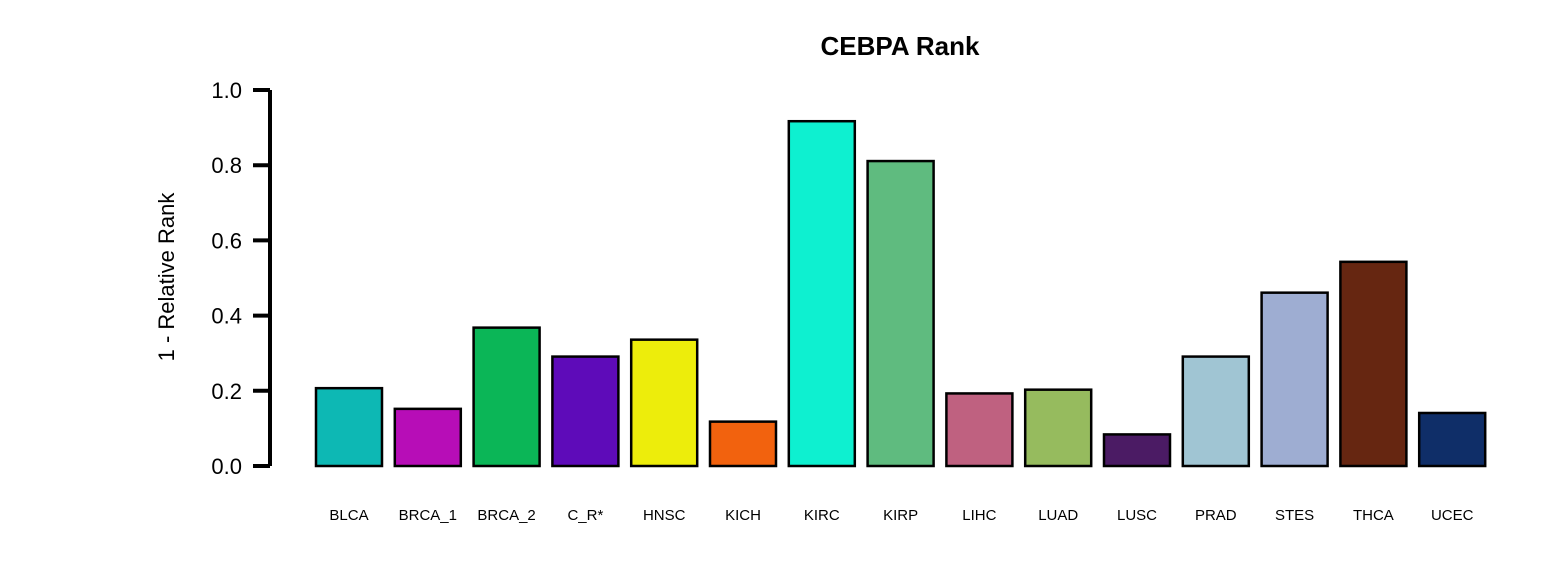 This screenshot has width=1560, height=586. Describe the element at coordinates (585, 515) in the screenshot. I see `x-tick-label: C_R*` at that location.